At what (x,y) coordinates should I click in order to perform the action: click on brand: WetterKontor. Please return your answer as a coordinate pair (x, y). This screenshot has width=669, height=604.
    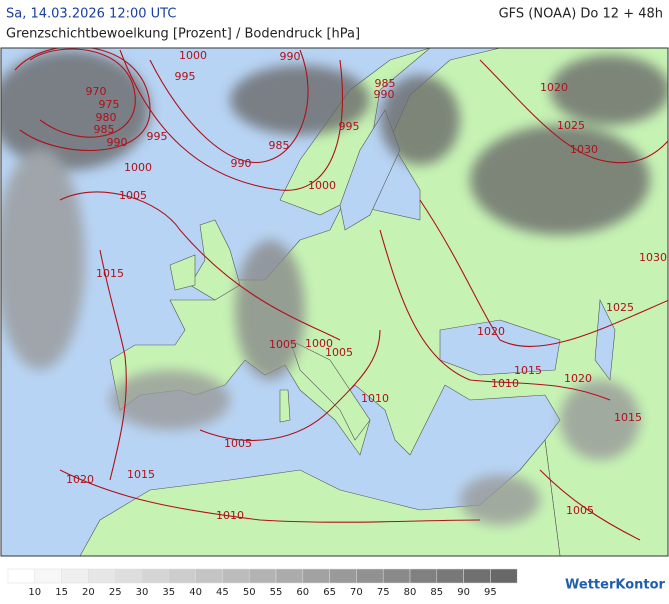
    Looking at the image, I should click on (615, 585).